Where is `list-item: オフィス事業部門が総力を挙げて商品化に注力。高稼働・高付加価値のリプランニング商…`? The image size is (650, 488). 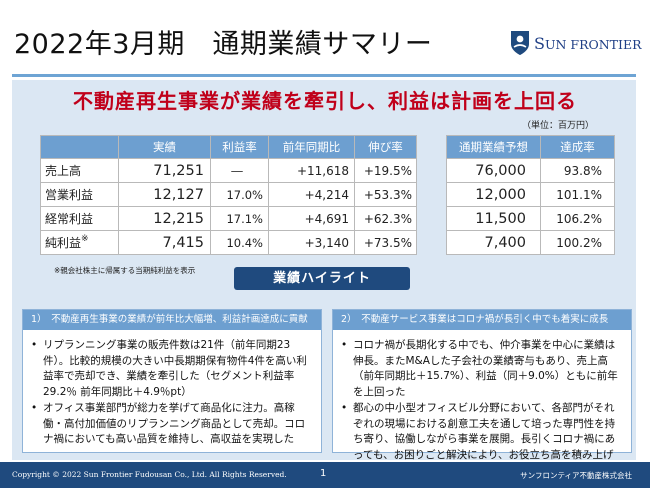
list-item: オフィス事業部門が総力を挙げて商品化に注力。高稼働・高付加価値のリプランニング商… is located at coordinates (172, 424).